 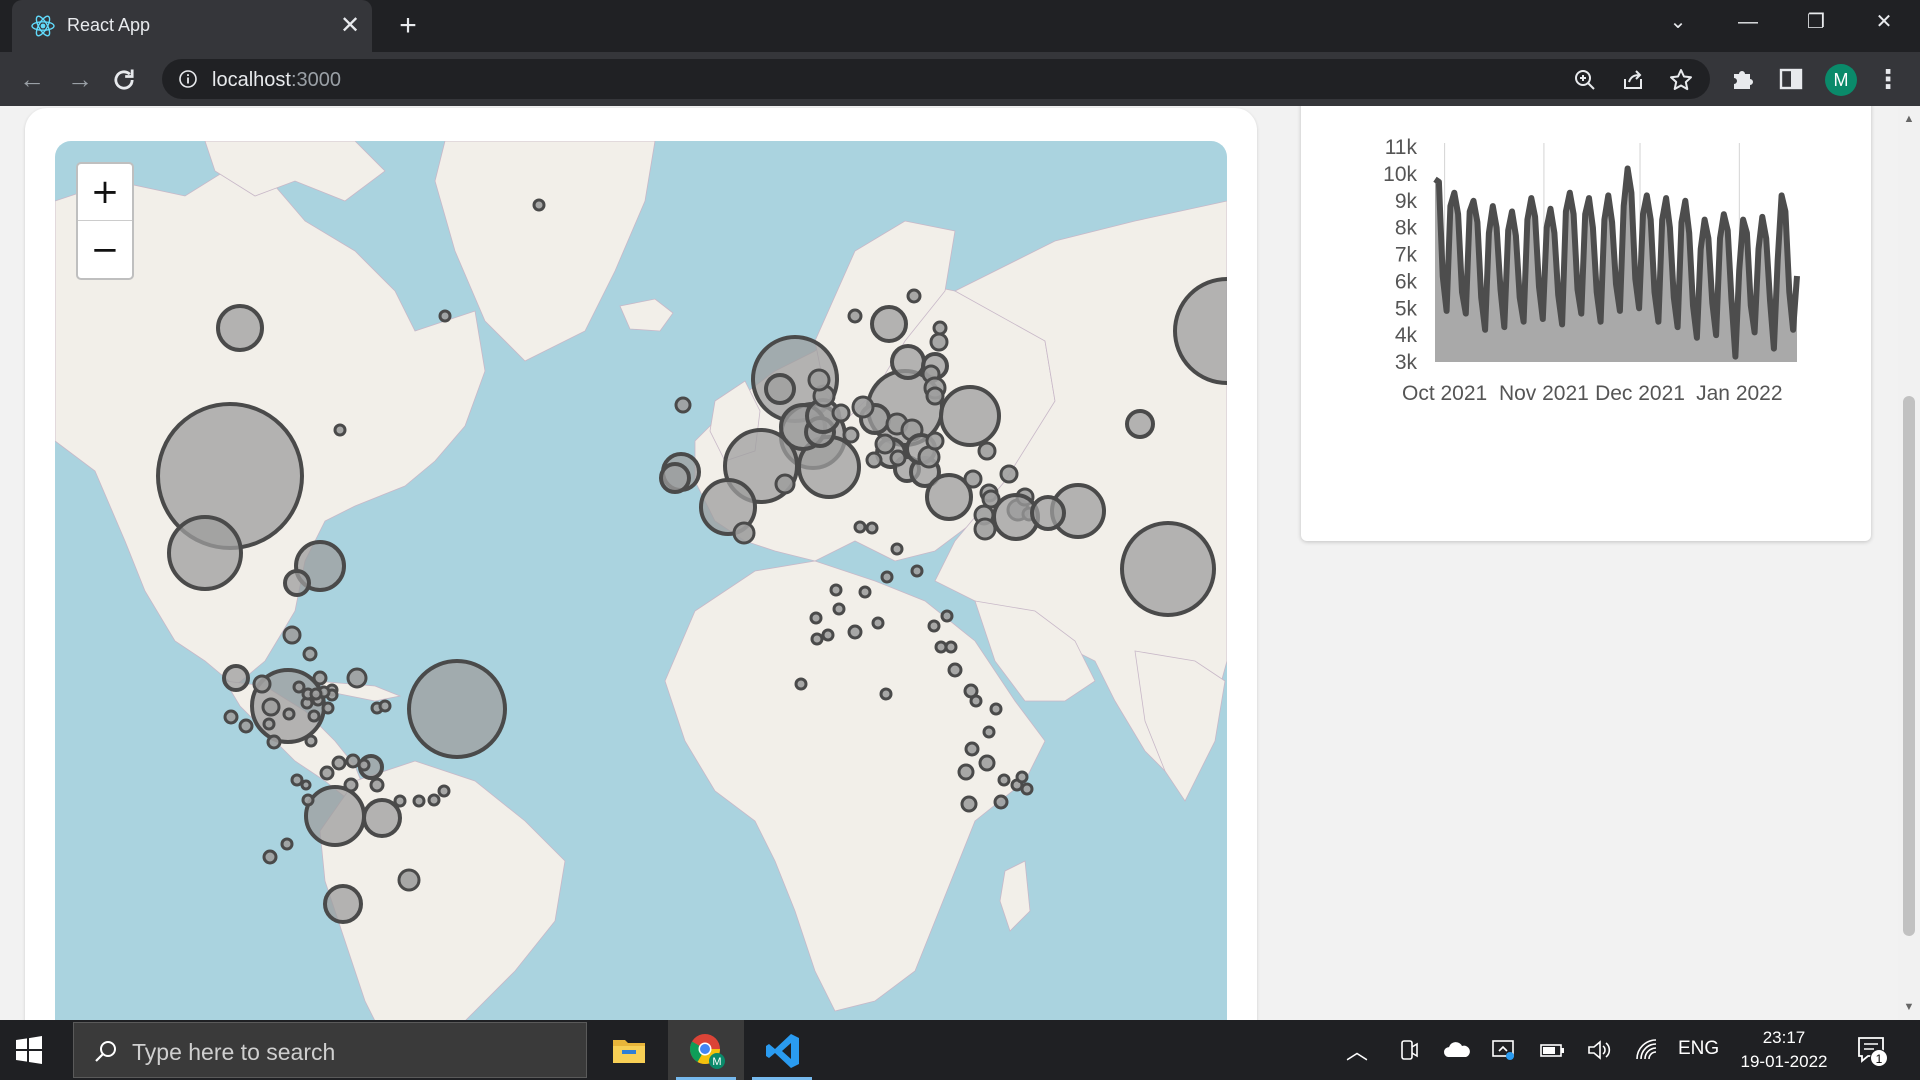 What do you see at coordinates (1884, 22) in the screenshot?
I see `window-close-icon: ✕` at bounding box center [1884, 22].